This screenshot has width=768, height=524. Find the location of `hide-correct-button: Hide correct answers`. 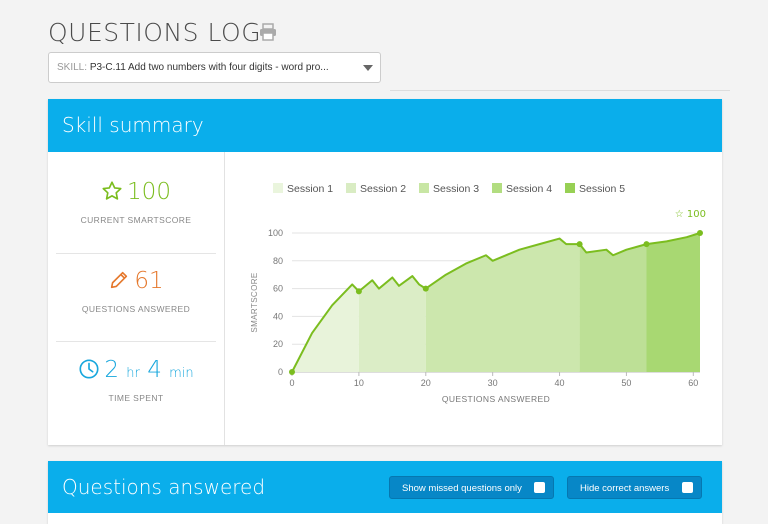

hide-correct-button: Hide correct answers is located at coordinates (634, 487).